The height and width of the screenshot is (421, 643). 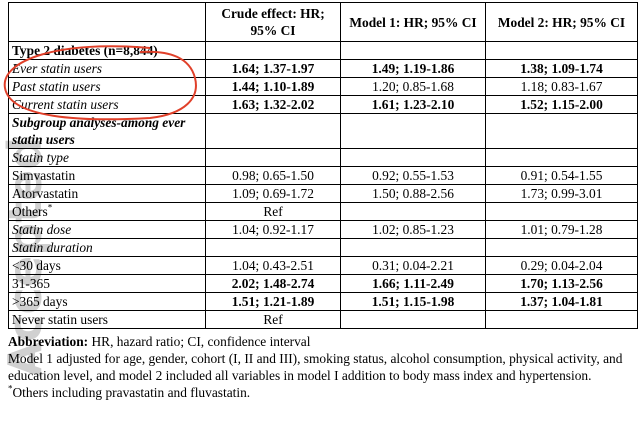 I want to click on cell: 1.44; 1.10-1.89, so click(x=273, y=86).